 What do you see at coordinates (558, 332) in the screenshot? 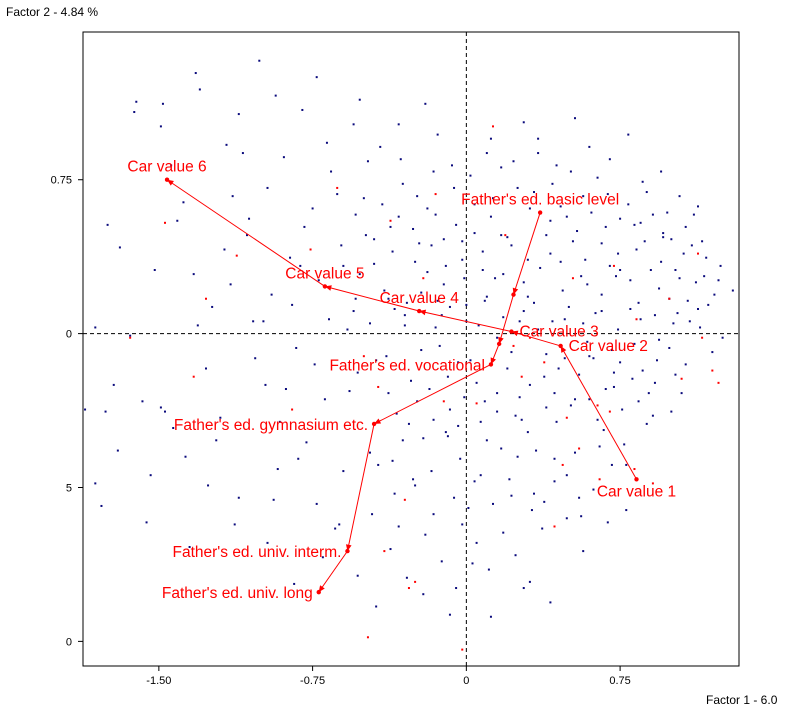
I see `category-label: Car value 3` at bounding box center [558, 332].